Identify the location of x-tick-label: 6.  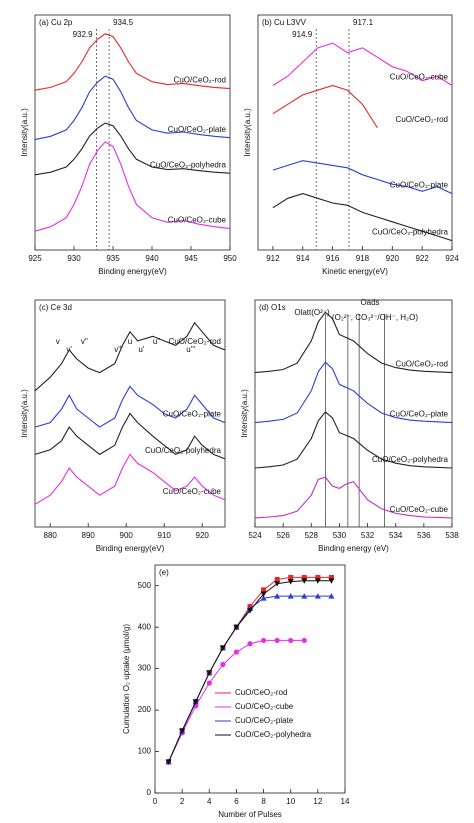
(236, 801).